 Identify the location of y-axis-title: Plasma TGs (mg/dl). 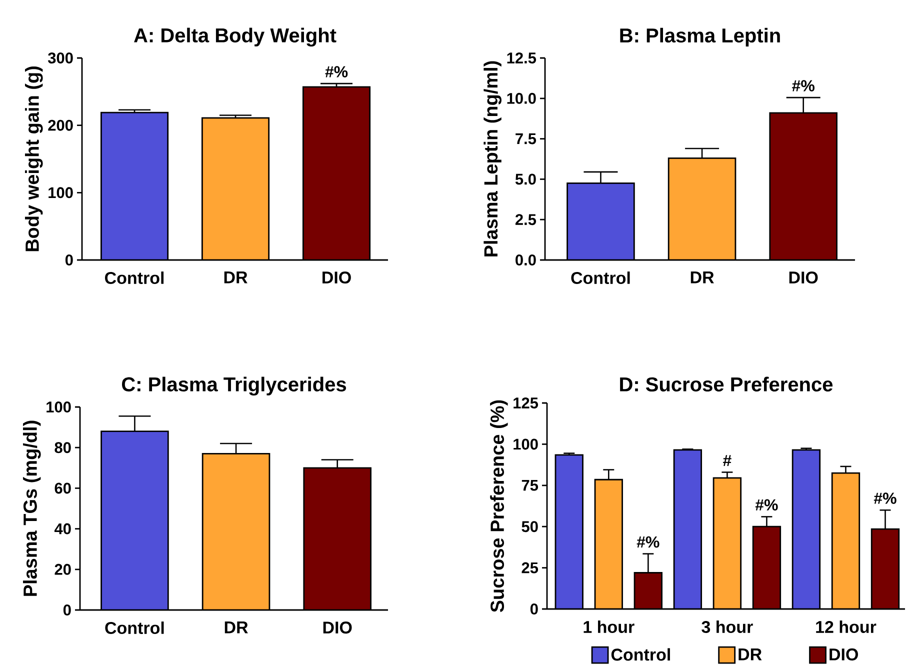
(31, 508).